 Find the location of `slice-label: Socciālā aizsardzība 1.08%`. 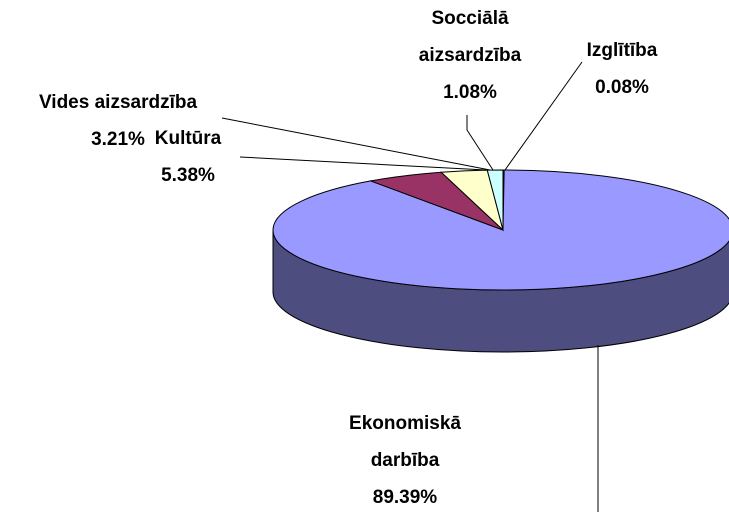

slice-label: Socciālā aizsardzība 1.08% is located at coordinates (470, 55).